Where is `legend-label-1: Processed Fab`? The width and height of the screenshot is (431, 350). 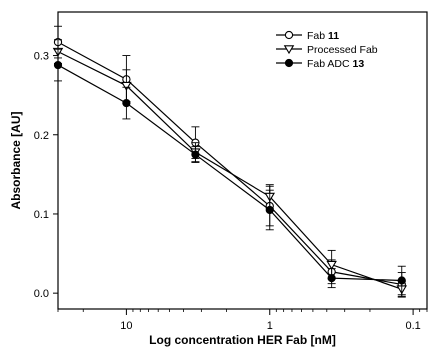
legend-label-1: Processed Fab is located at coordinates (342, 50).